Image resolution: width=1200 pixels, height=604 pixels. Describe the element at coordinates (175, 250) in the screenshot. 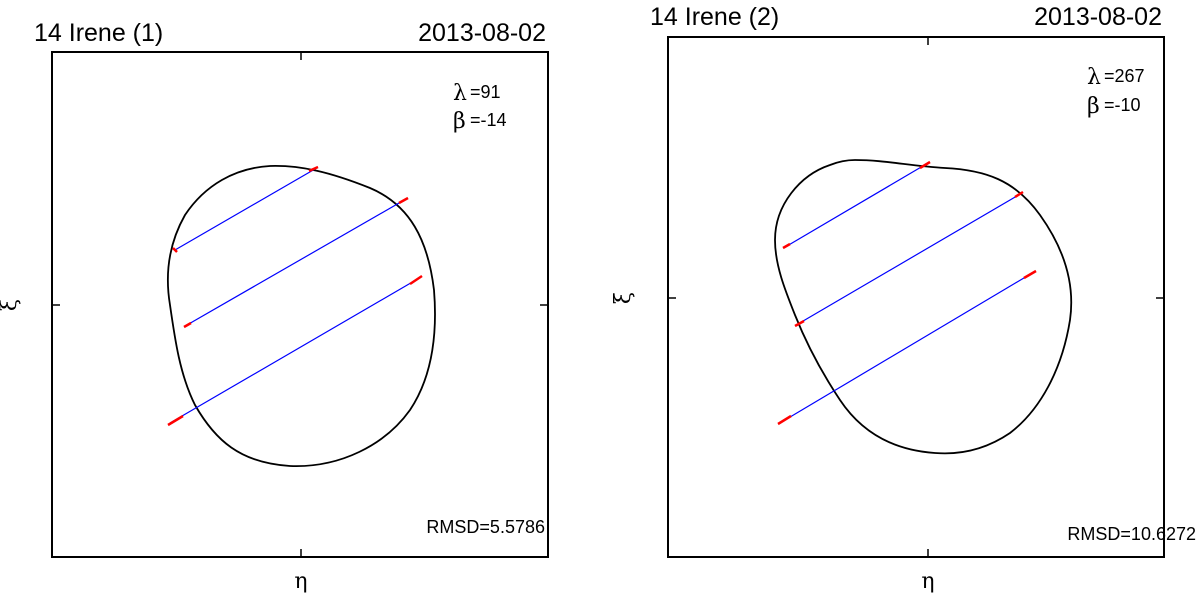

I see `panel-1-chord-1-start` at that location.